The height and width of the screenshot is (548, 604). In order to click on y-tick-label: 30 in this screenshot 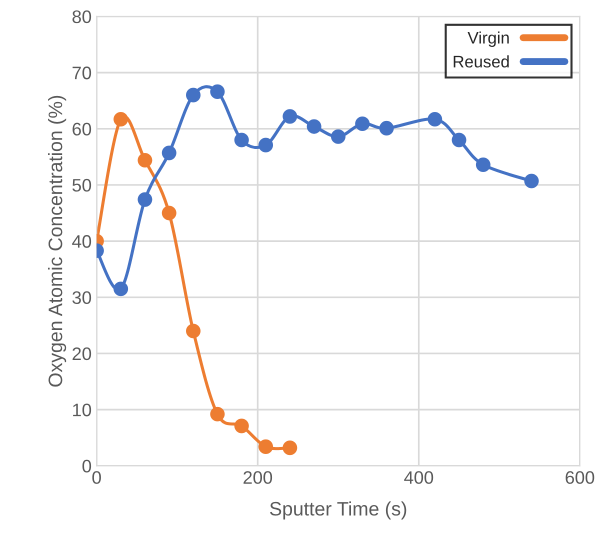, I will do `click(82, 297)`.